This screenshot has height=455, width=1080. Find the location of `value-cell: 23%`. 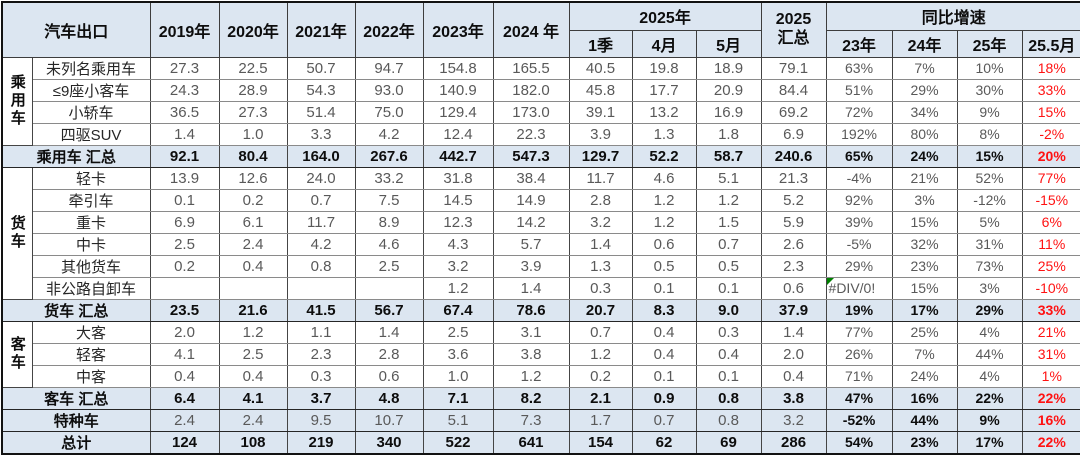

value-cell: 23% is located at coordinates (924, 266).